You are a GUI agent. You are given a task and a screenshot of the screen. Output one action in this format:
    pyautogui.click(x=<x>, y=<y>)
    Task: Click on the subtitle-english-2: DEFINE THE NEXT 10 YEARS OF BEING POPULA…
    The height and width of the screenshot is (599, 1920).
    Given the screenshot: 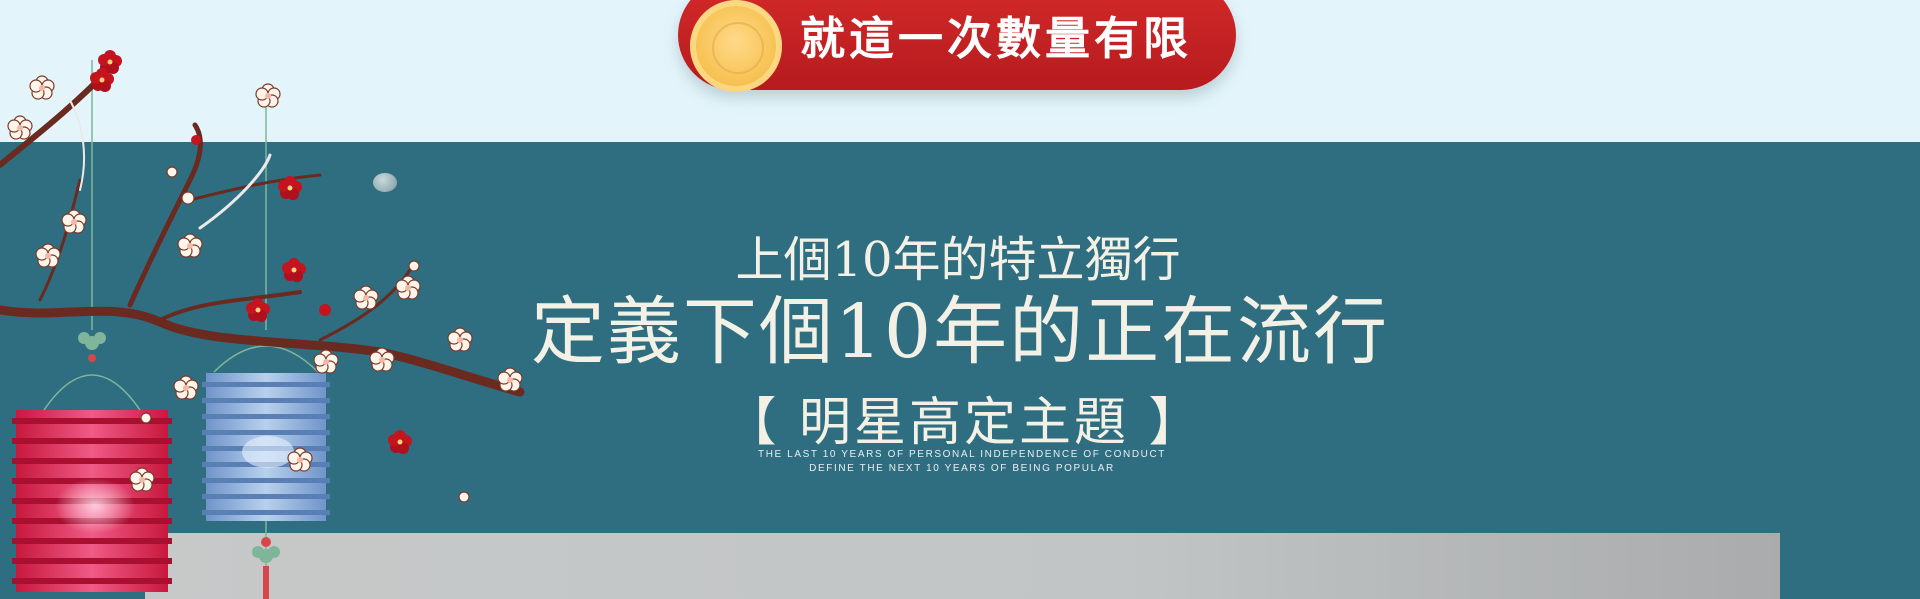 What is the action you would take?
    pyautogui.click(x=962, y=468)
    